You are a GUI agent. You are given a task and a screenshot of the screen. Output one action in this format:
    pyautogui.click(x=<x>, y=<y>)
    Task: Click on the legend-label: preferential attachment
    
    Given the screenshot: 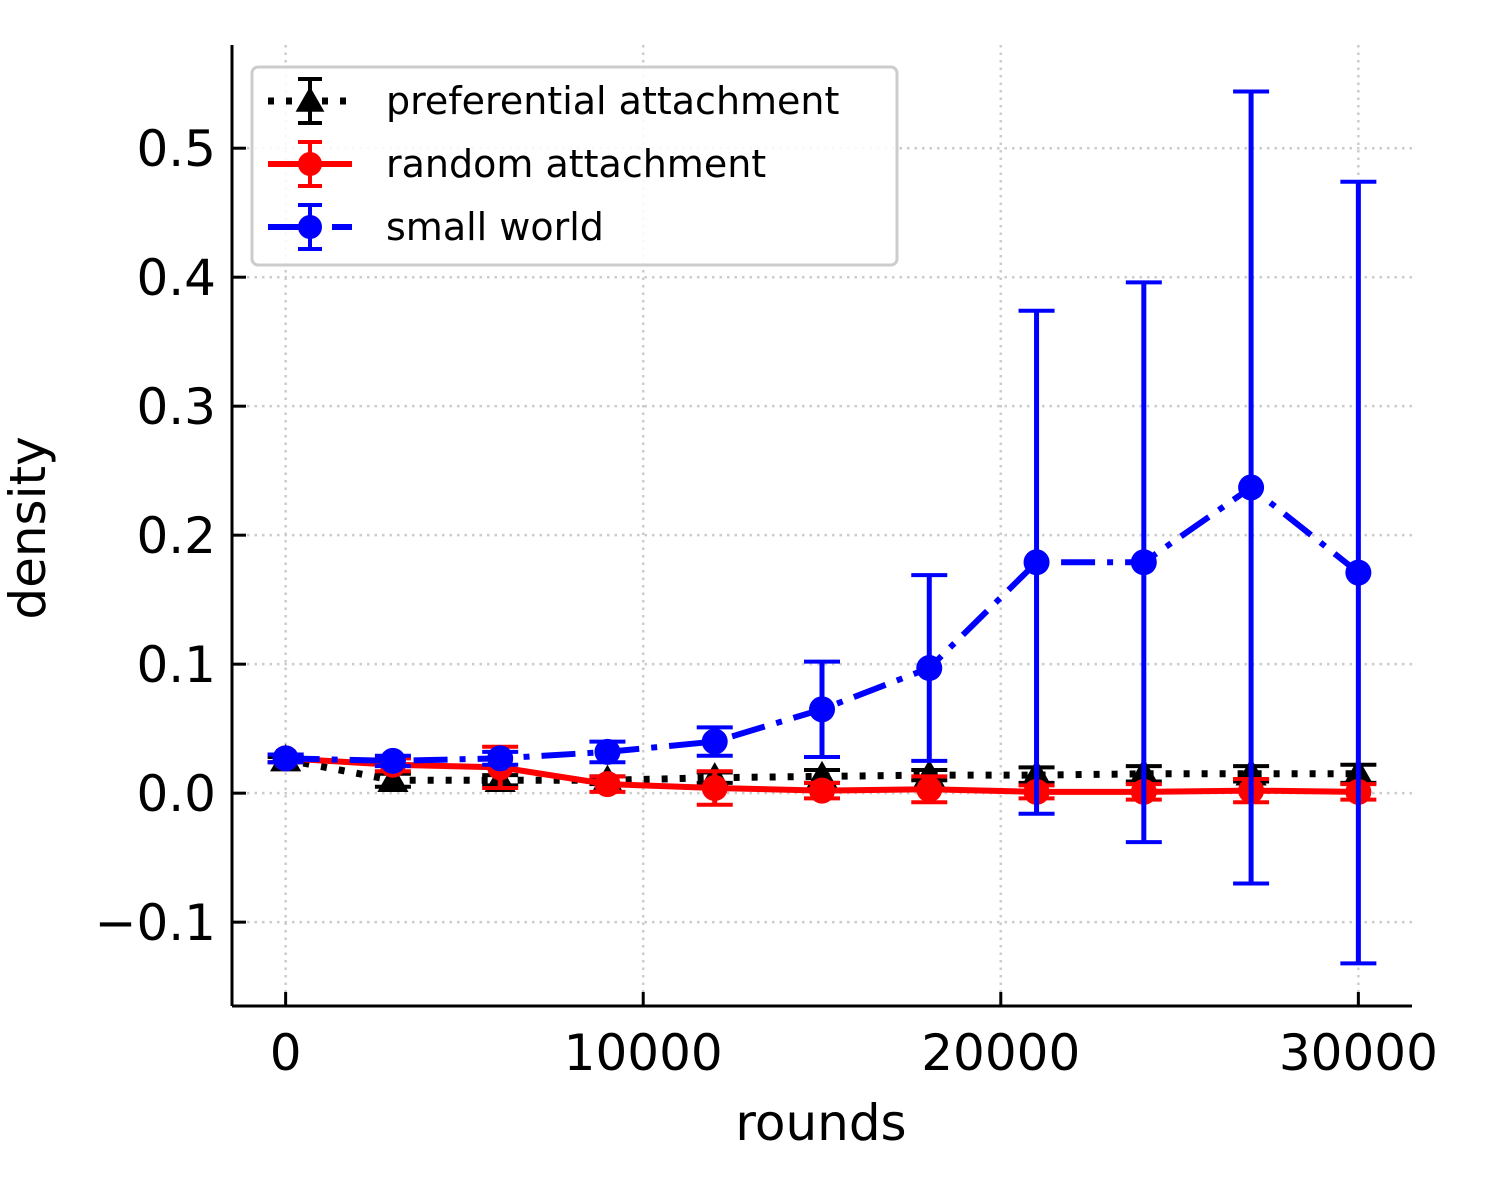 What is the action you would take?
    pyautogui.click(x=612, y=101)
    